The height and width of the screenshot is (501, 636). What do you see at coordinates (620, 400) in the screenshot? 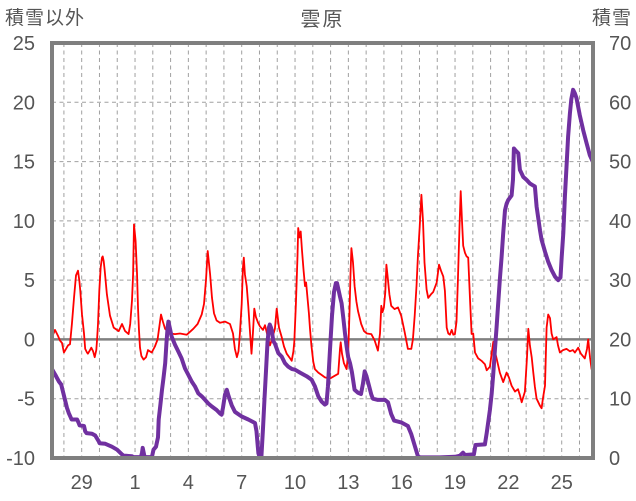
I see `right-axis-tick-label: 10` at bounding box center [620, 400].